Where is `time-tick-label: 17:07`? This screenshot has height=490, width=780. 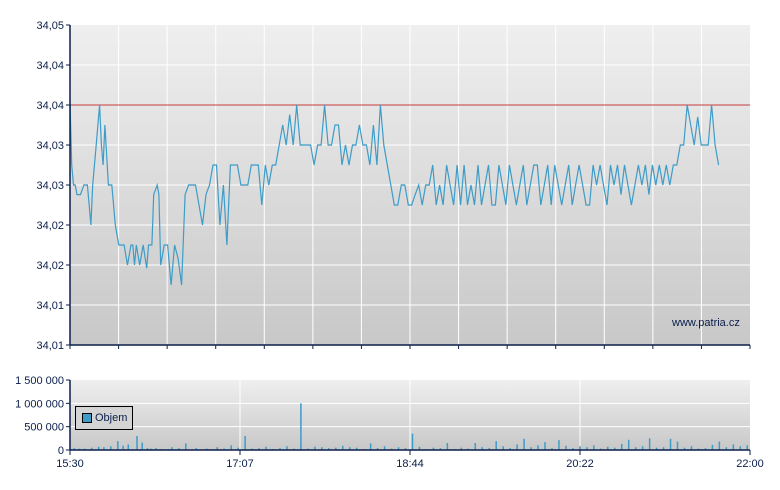 time-tick-label: 17:07 is located at coordinates (240, 464).